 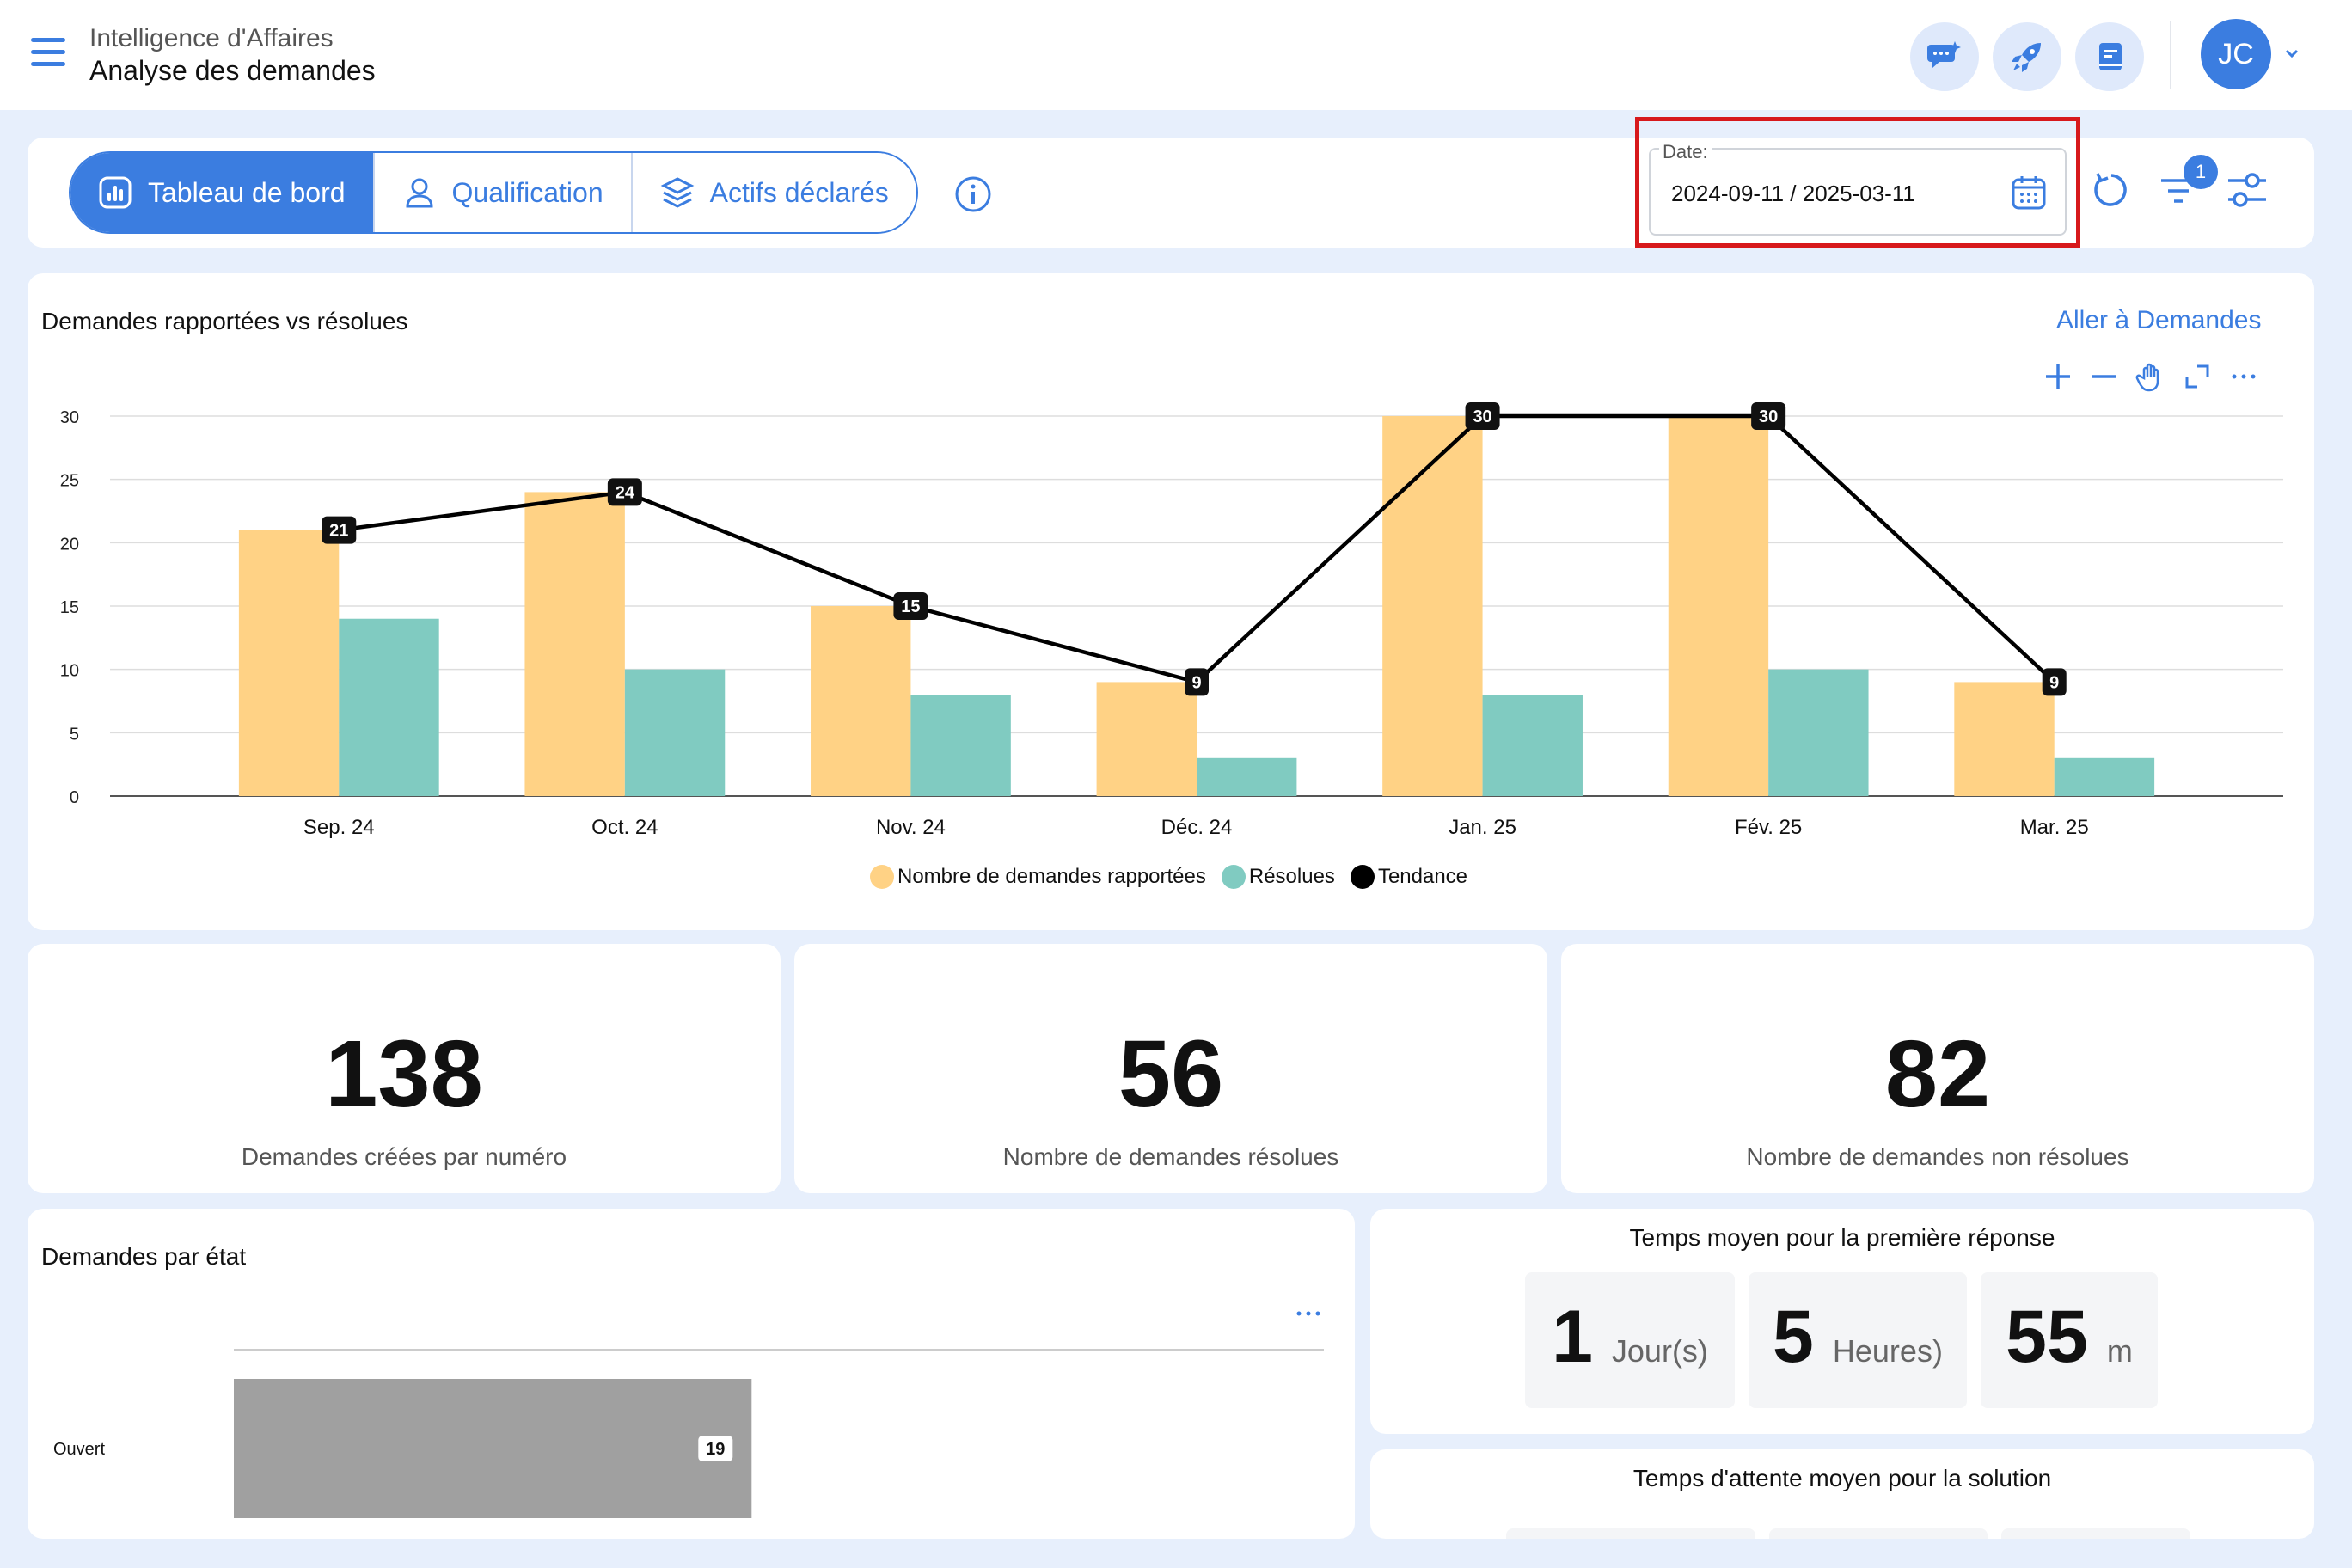 What do you see at coordinates (911, 827) in the screenshot?
I see `x-tick-label: Nov. 24` at bounding box center [911, 827].